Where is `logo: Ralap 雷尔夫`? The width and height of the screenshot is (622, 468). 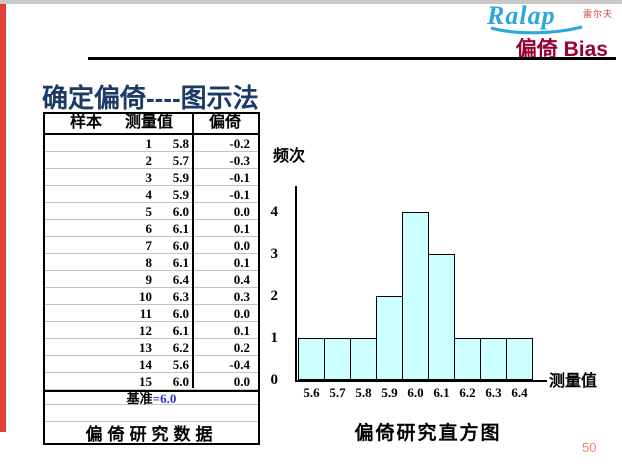 logo: Ralap 雷尔夫 is located at coordinates (552, 18).